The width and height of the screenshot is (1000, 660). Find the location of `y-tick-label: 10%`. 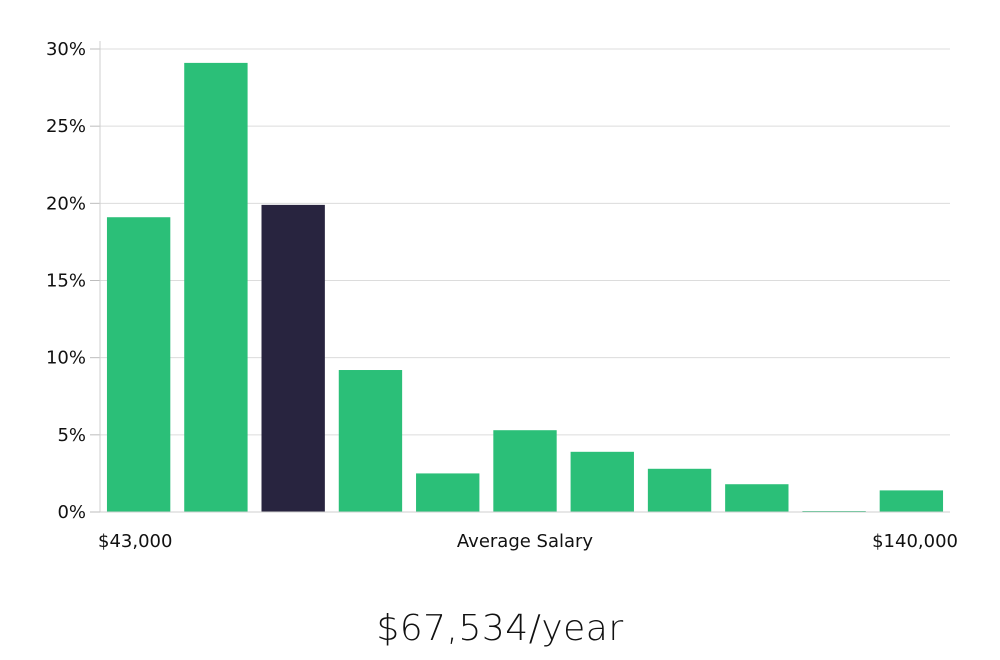

y-tick-label: 10% is located at coordinates (66, 358).